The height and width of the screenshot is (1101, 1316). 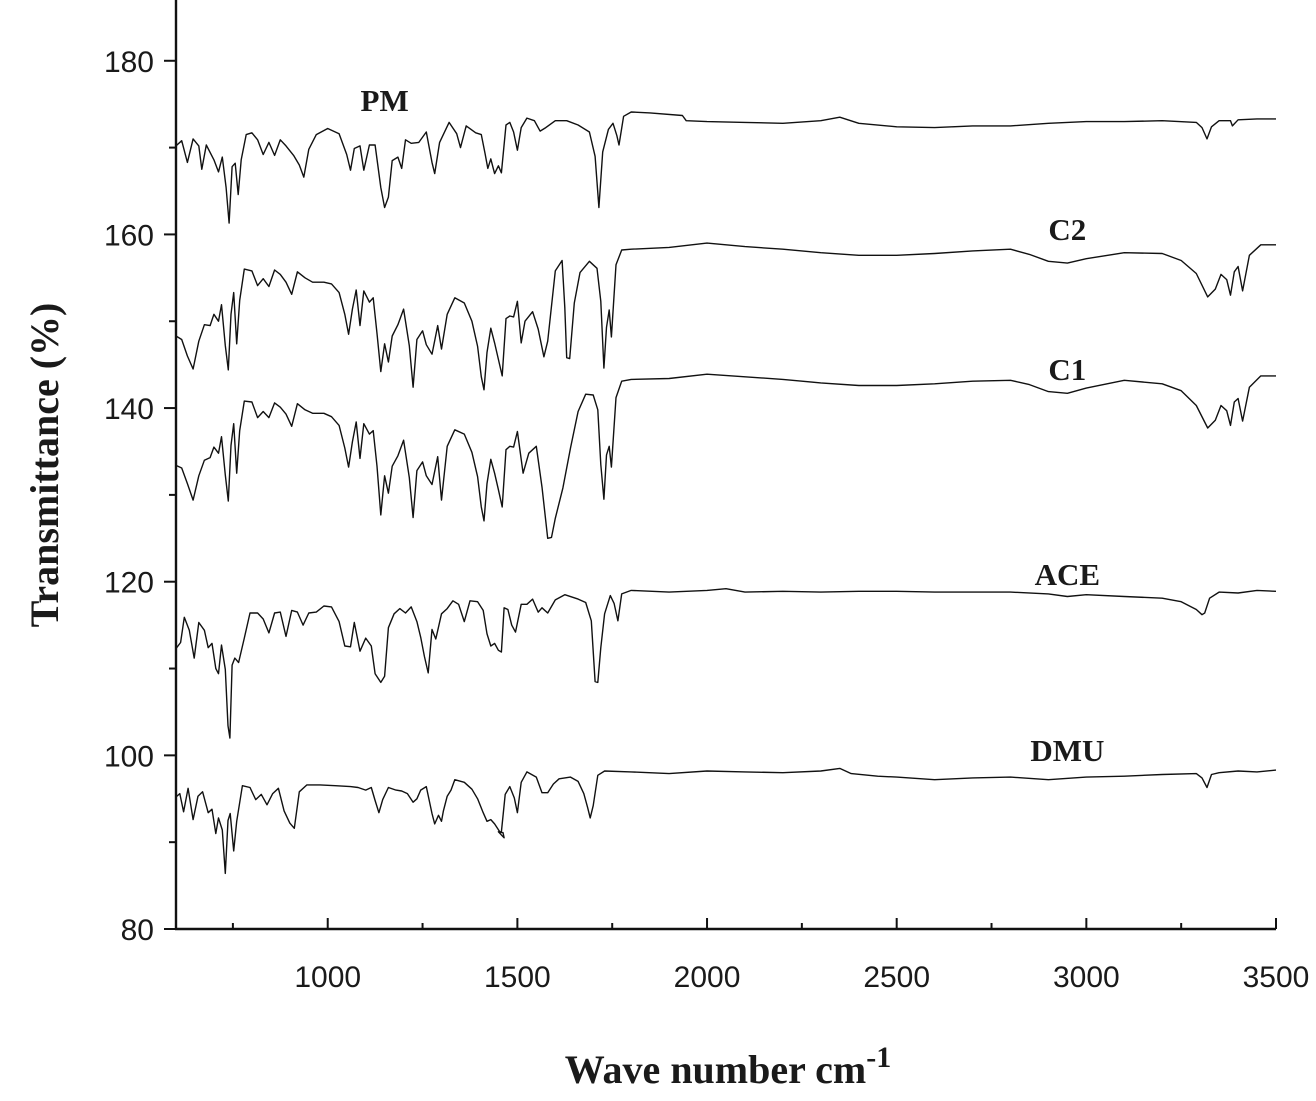 I want to click on series-label-c1: C1, so click(x=1067, y=369).